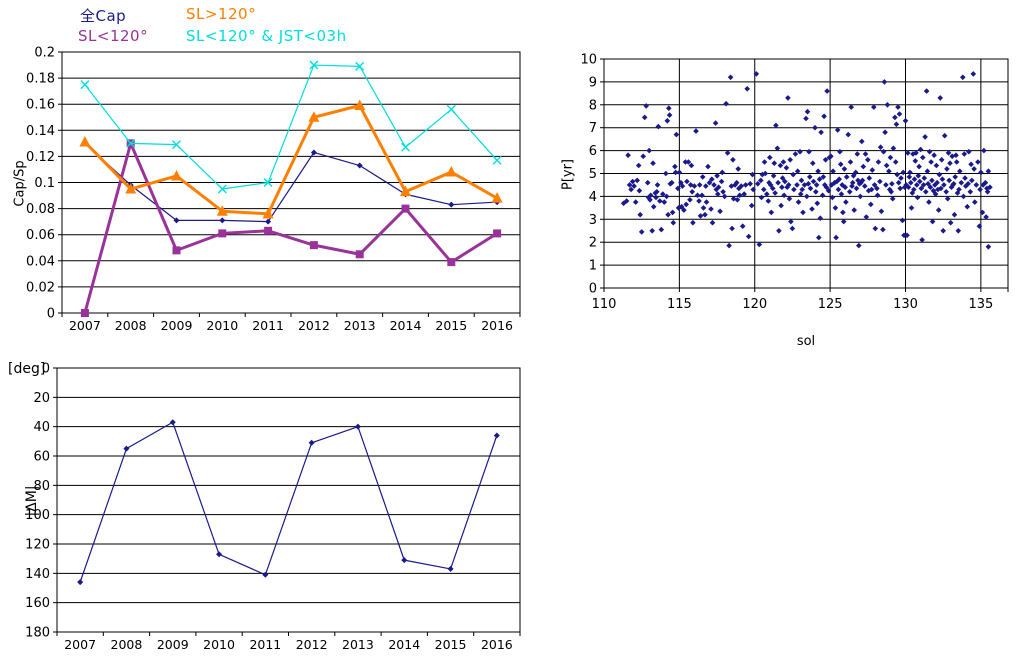  What do you see at coordinates (40, 157) in the screenshot?
I see `tick-label: 0.12` at bounding box center [40, 157].